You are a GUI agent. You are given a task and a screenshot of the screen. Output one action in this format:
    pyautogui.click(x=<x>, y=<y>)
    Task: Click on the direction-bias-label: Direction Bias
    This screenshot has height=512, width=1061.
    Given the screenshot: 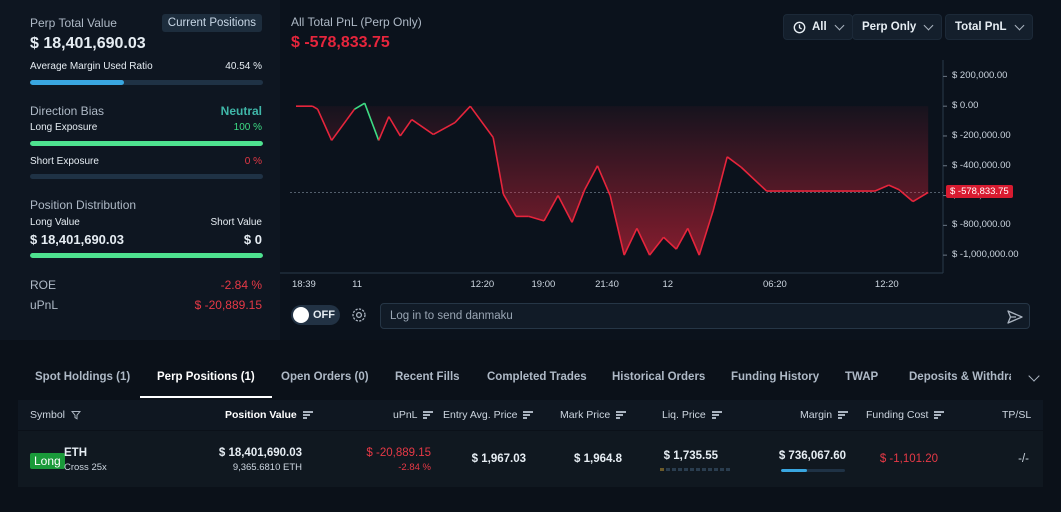 What is the action you would take?
    pyautogui.click(x=67, y=111)
    